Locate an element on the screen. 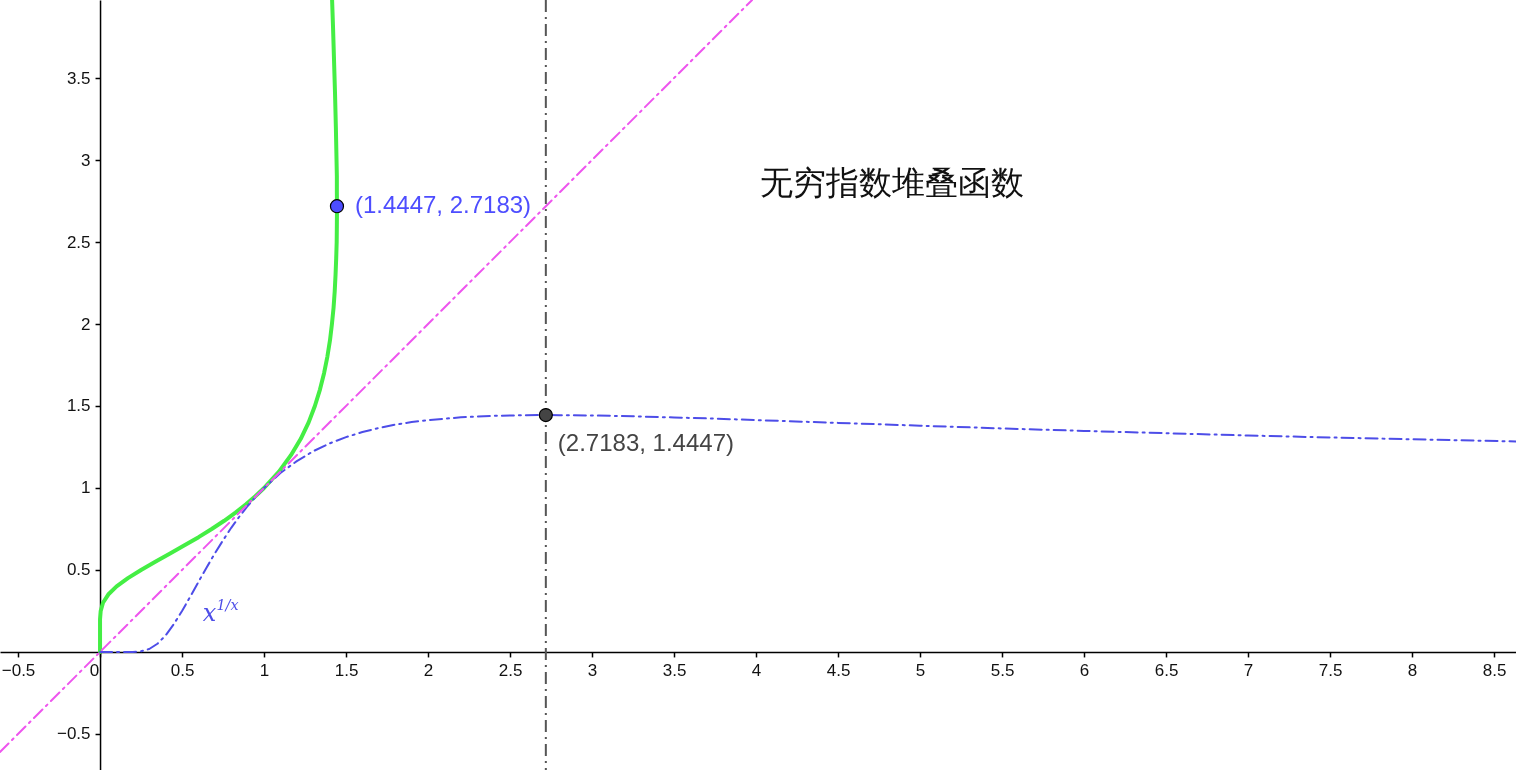 The width and height of the screenshot is (1516, 770). x-tick-label: 4 is located at coordinates (756, 671).